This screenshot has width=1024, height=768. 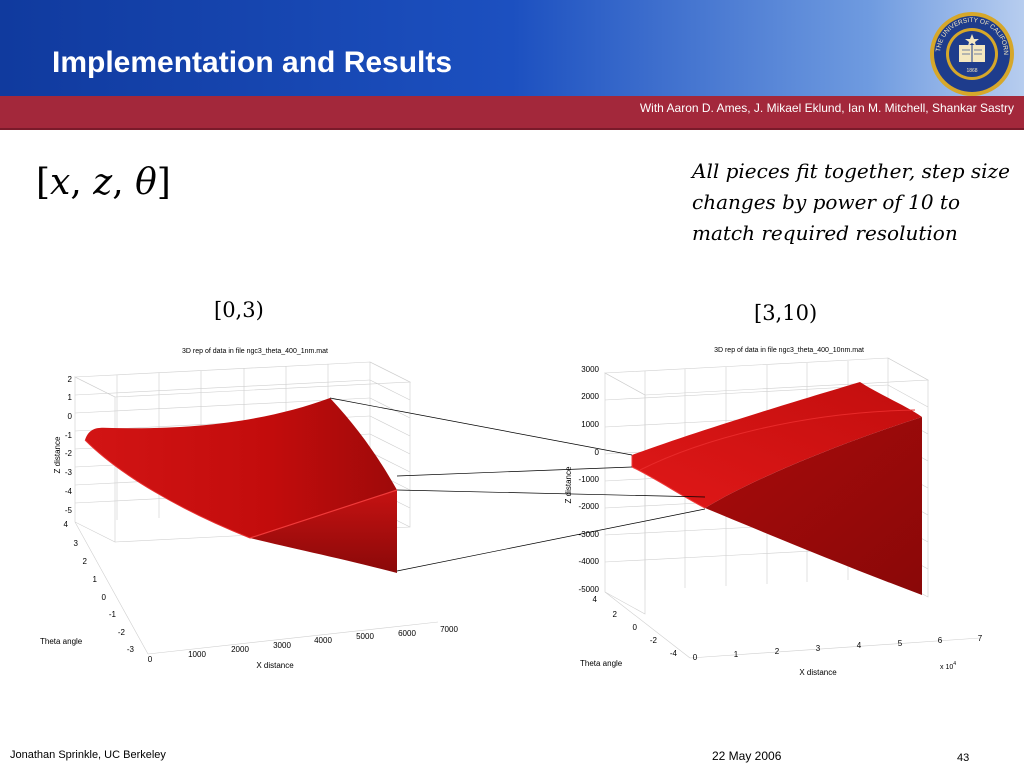 What do you see at coordinates (980, 638) in the screenshot?
I see `svg-text: 7` at bounding box center [980, 638].